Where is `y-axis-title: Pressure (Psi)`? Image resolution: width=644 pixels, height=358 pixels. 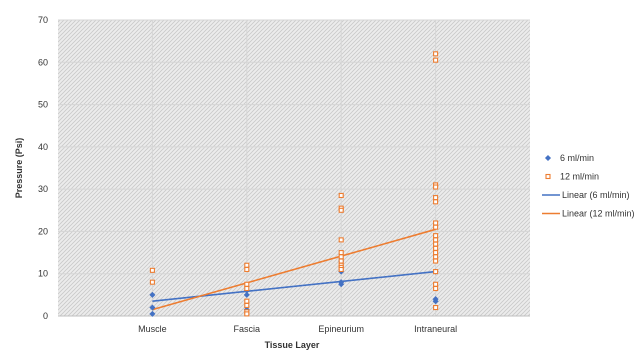
y-axis-title: Pressure (Psi) is located at coordinates (19, 168).